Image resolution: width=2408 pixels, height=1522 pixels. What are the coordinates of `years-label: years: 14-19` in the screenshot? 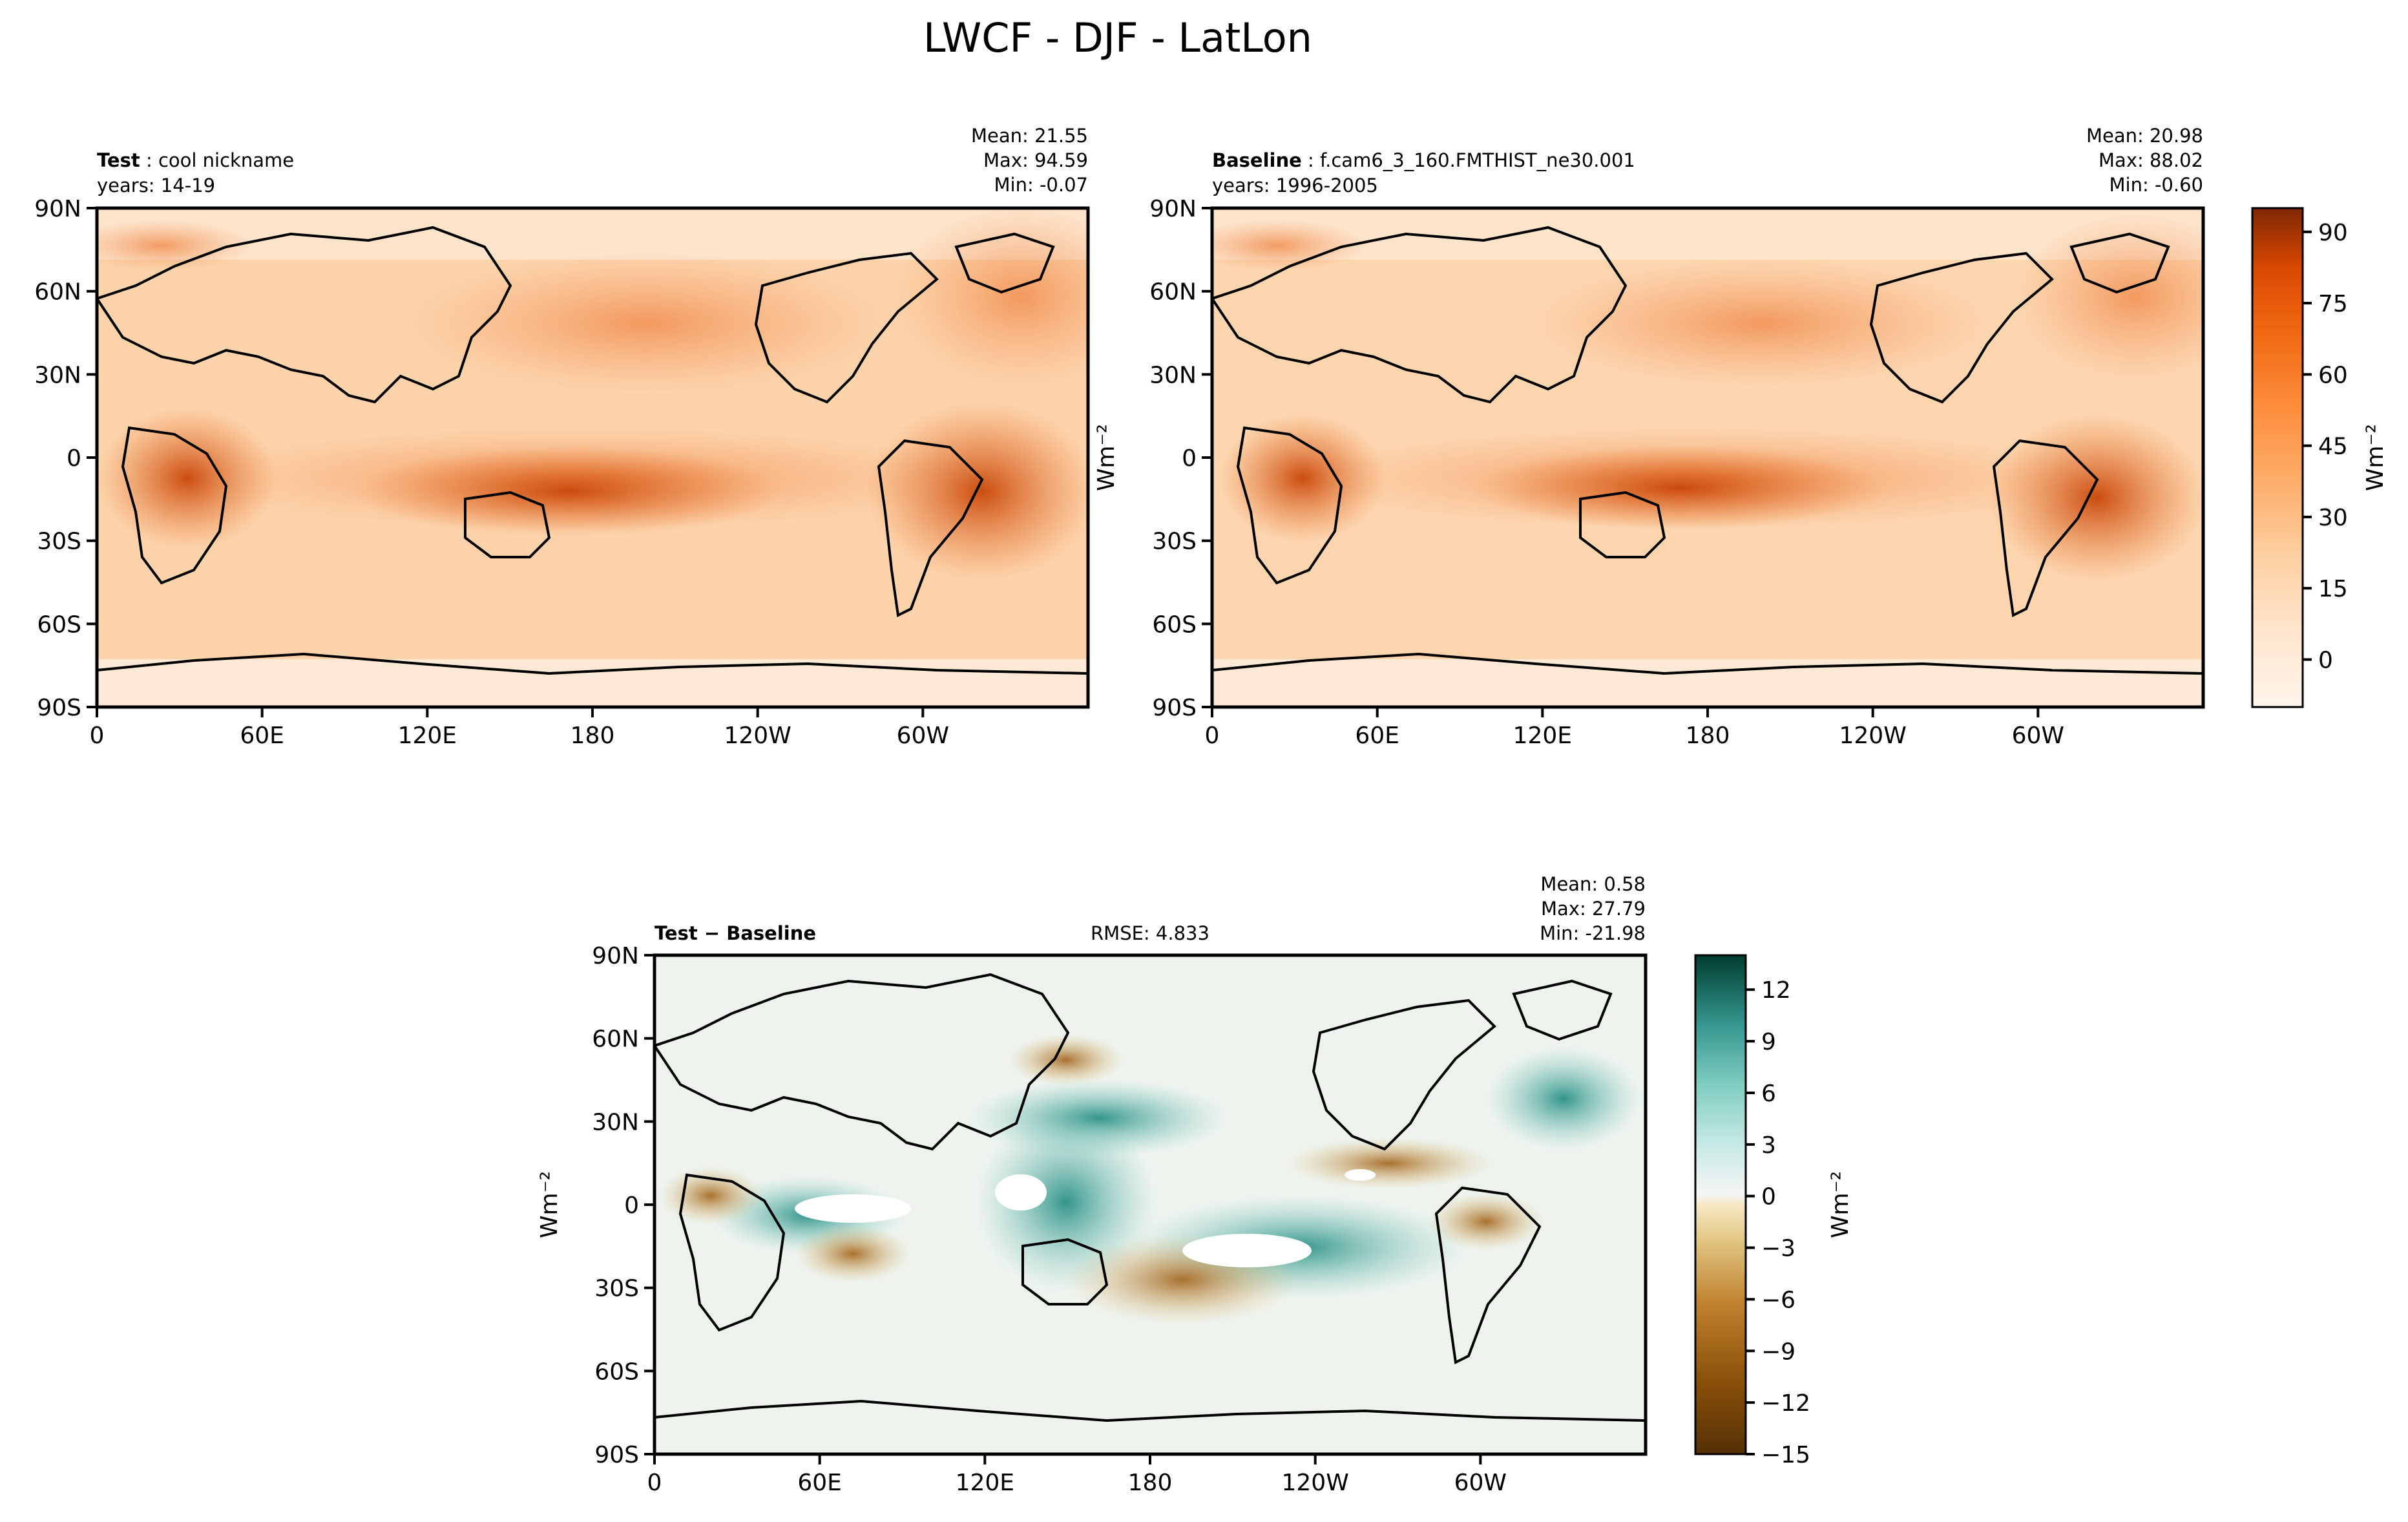 It's located at (156, 185).